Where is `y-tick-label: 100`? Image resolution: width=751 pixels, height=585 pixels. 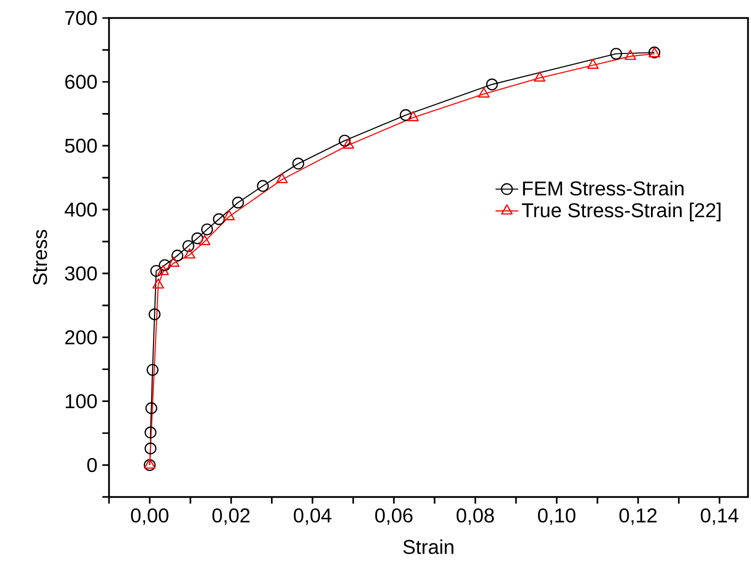
y-tick-label: 100 is located at coordinates (81, 401).